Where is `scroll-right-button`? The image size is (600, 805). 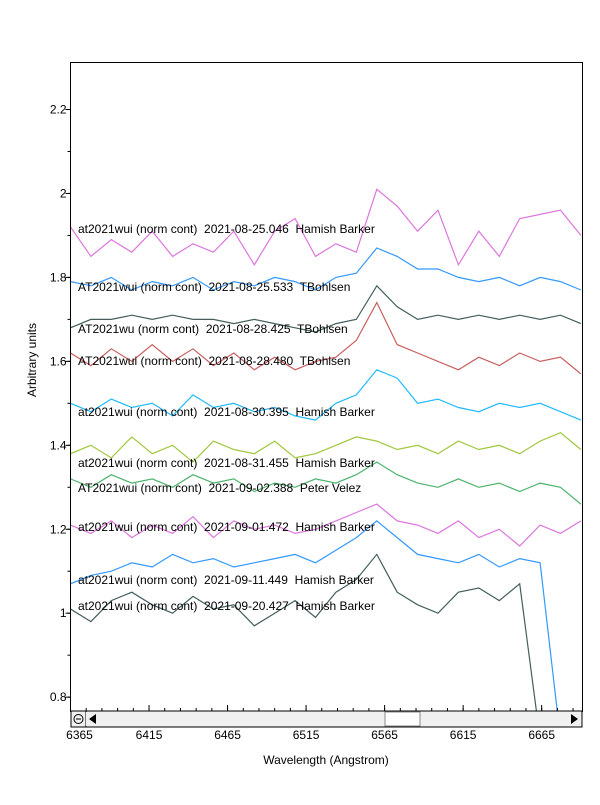
scroll-right-button is located at coordinates (574, 719).